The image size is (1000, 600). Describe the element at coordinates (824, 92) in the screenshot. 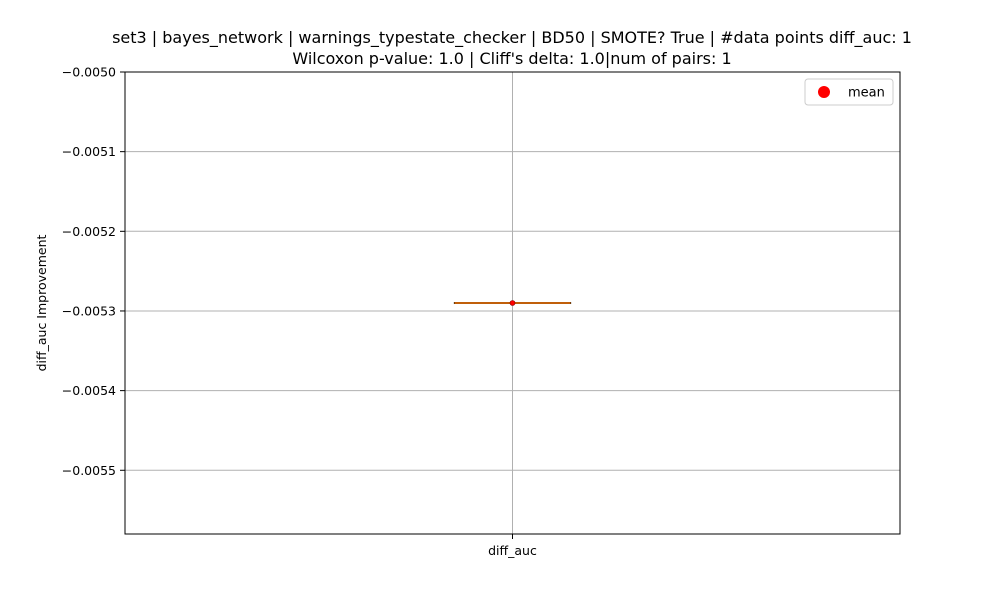

I see `legend-mean-marker` at that location.